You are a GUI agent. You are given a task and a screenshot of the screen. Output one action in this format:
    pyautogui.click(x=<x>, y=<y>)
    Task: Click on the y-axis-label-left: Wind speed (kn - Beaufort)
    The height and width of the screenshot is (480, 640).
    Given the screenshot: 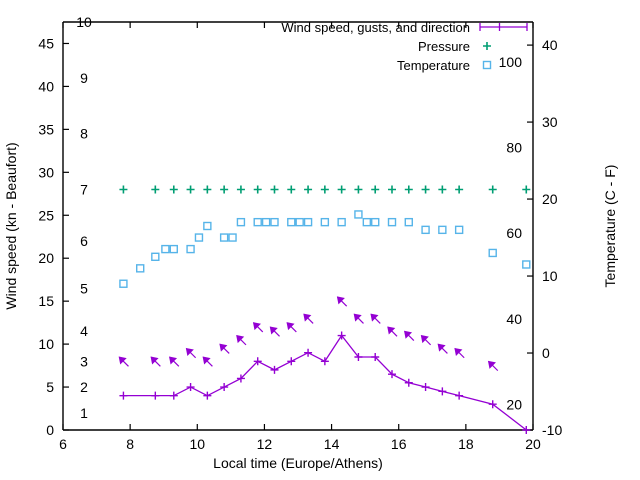 What is the action you would take?
    pyautogui.click(x=11, y=225)
    